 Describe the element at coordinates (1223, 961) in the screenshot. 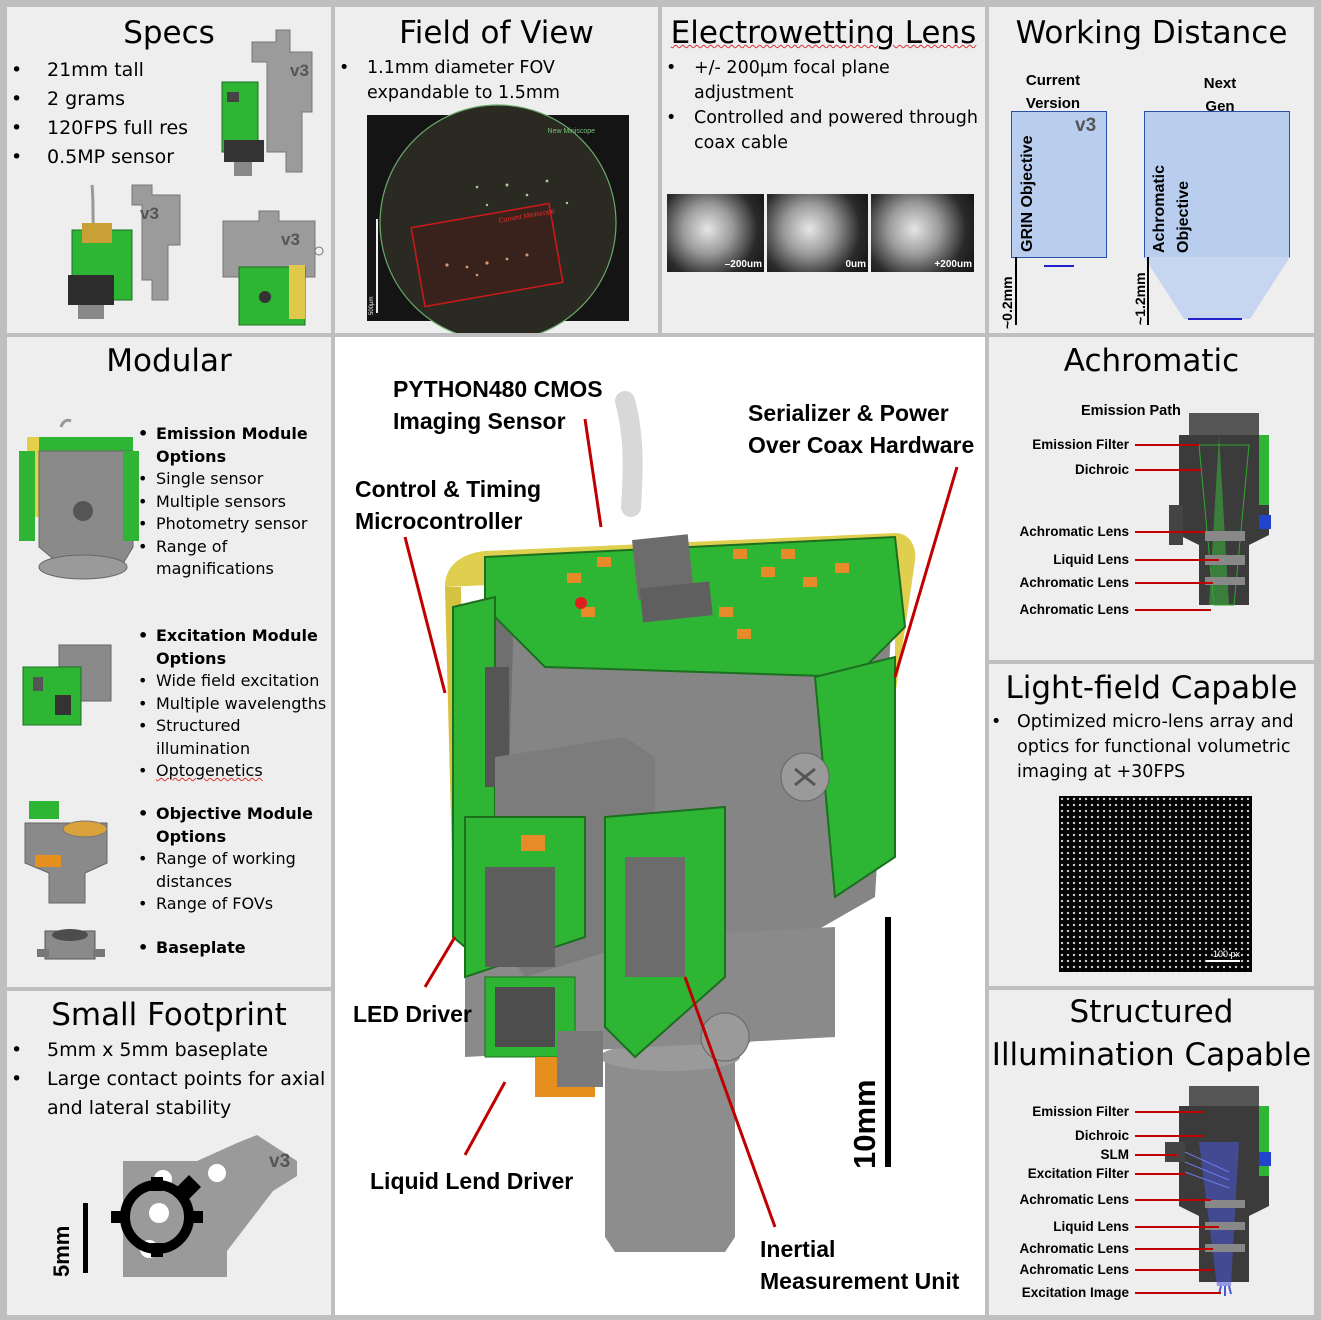

I see `lightfield-scale-bar` at that location.